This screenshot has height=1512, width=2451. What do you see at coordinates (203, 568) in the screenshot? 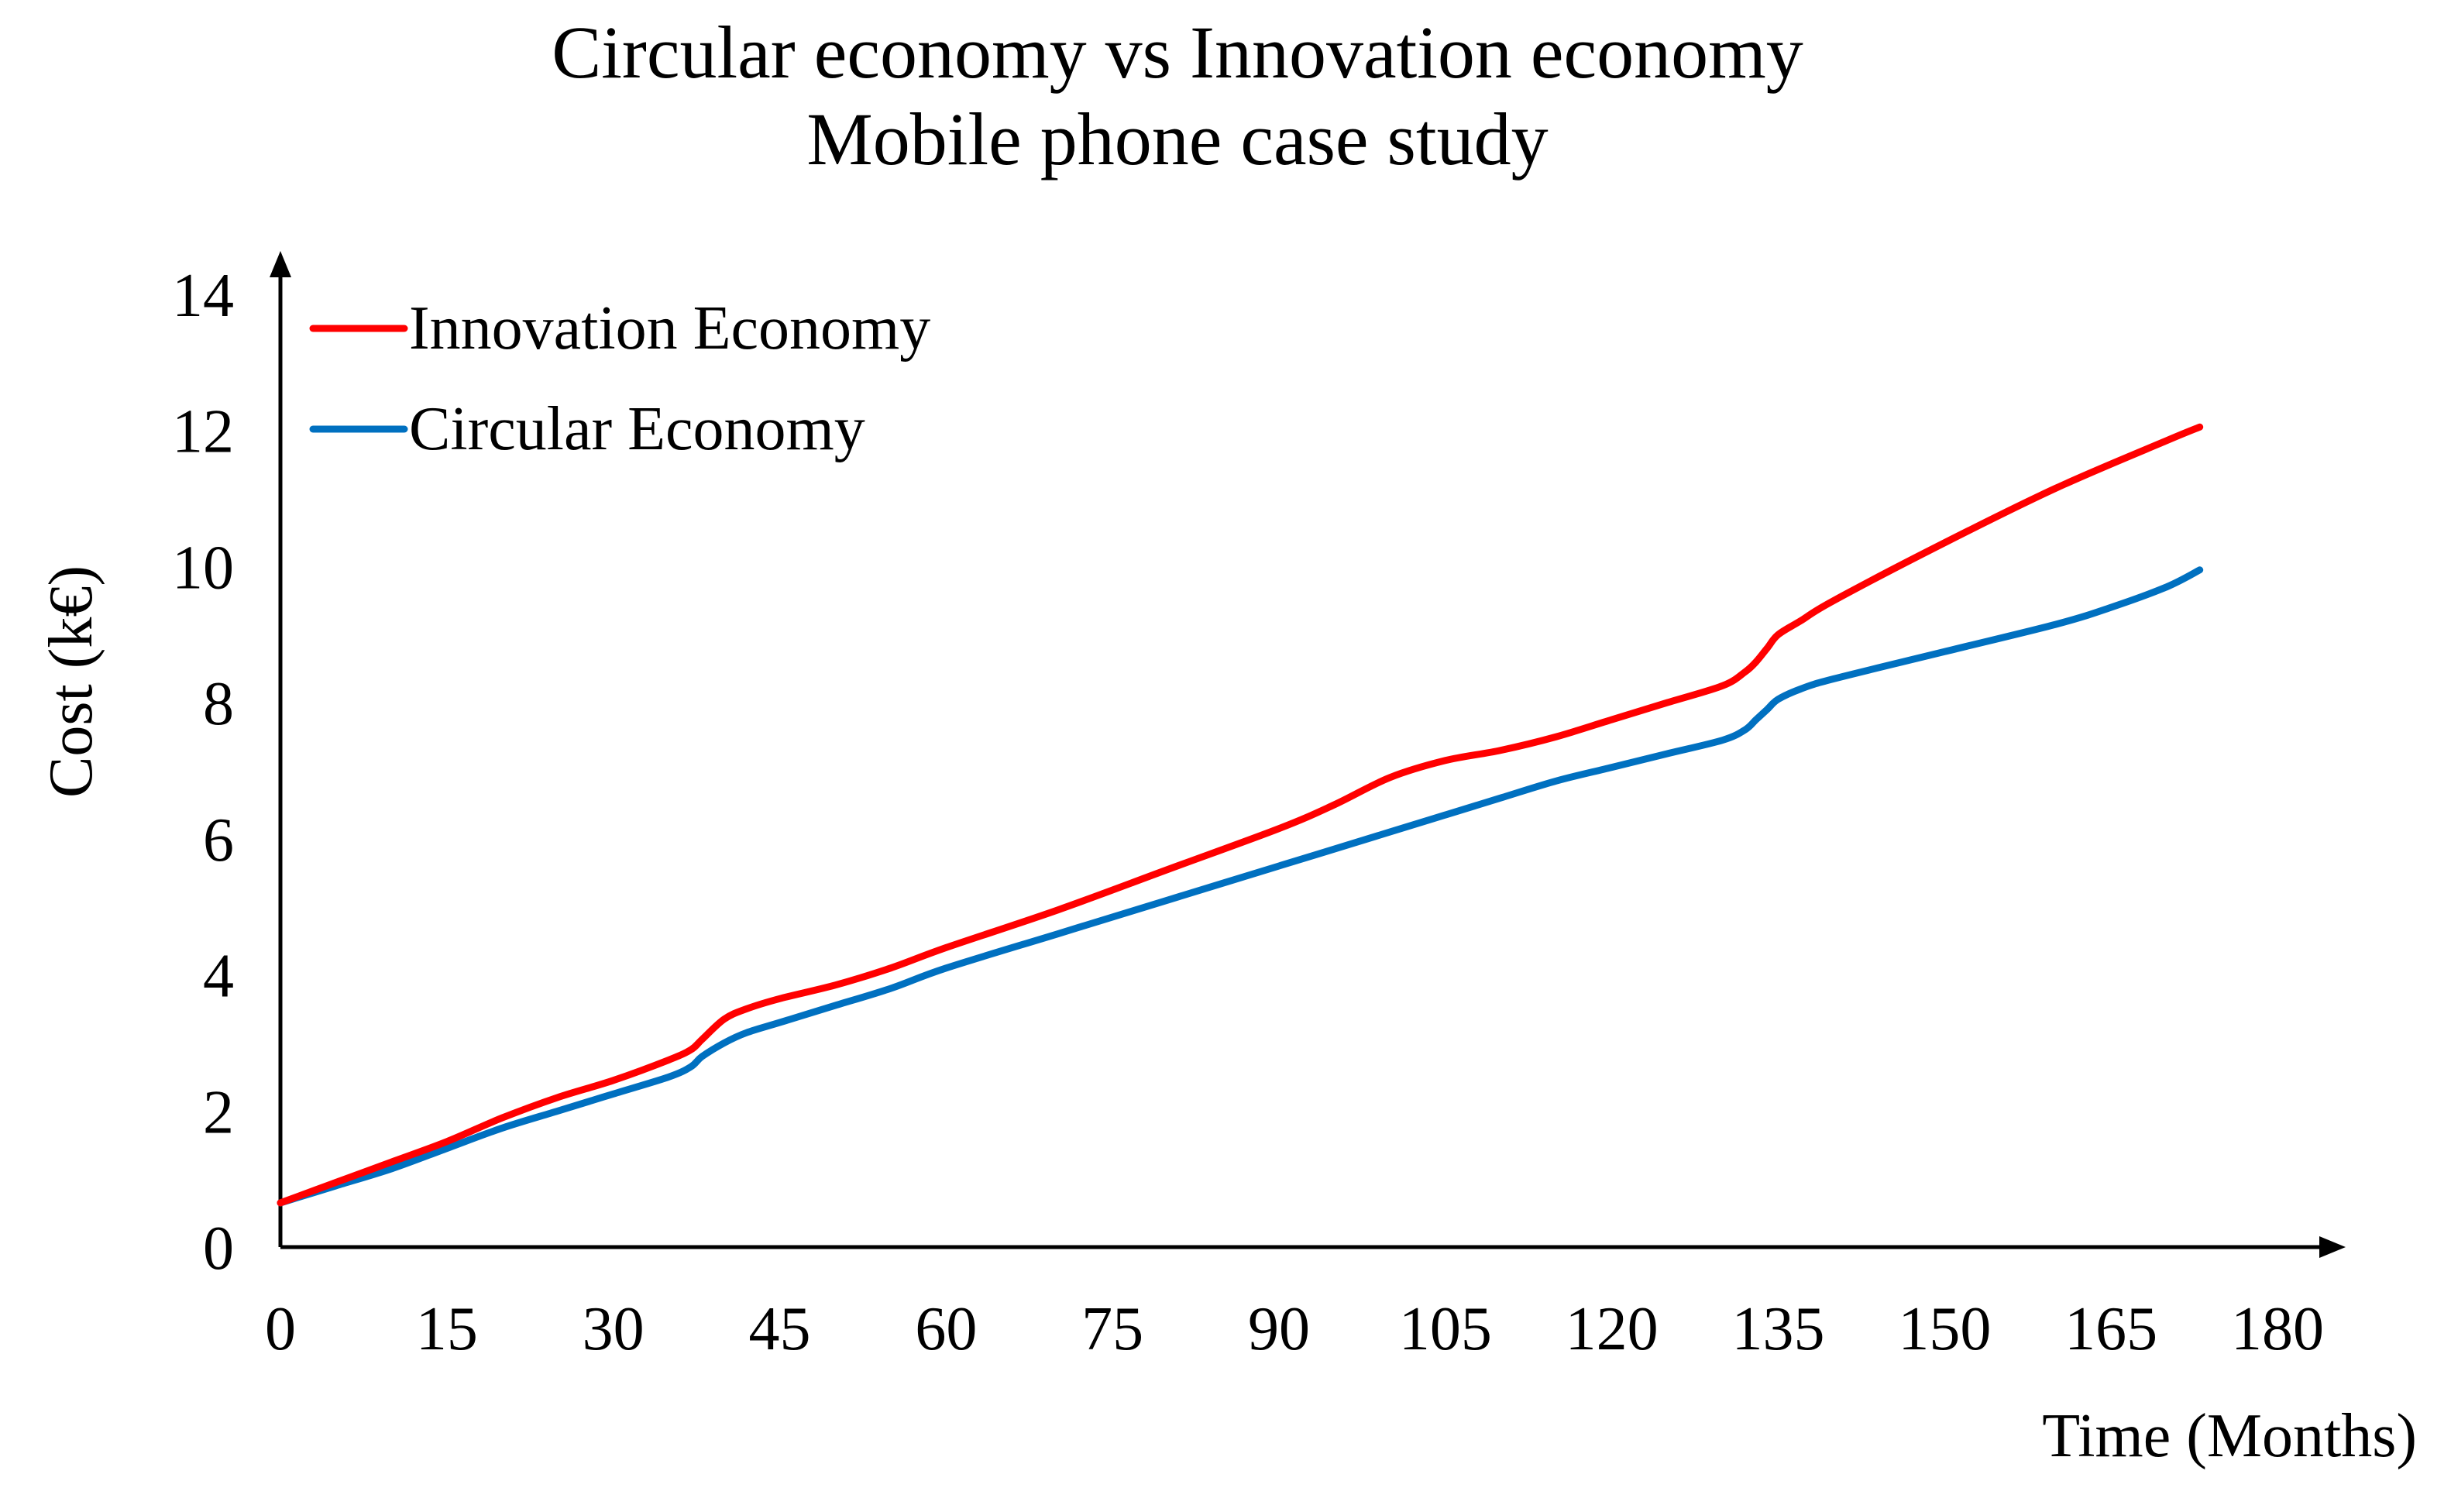
I see `y-tick-label: 10` at bounding box center [203, 568].